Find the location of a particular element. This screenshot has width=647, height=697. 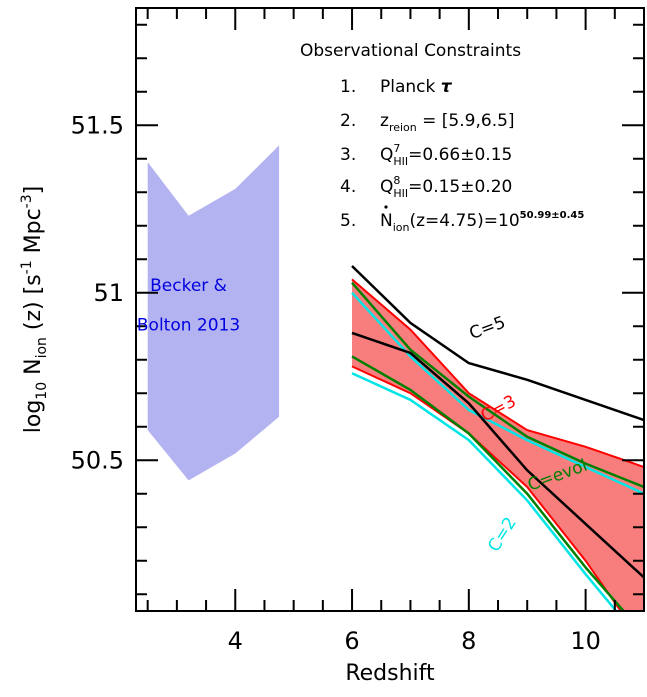

y-title-log: log is located at coordinates (33, 417).